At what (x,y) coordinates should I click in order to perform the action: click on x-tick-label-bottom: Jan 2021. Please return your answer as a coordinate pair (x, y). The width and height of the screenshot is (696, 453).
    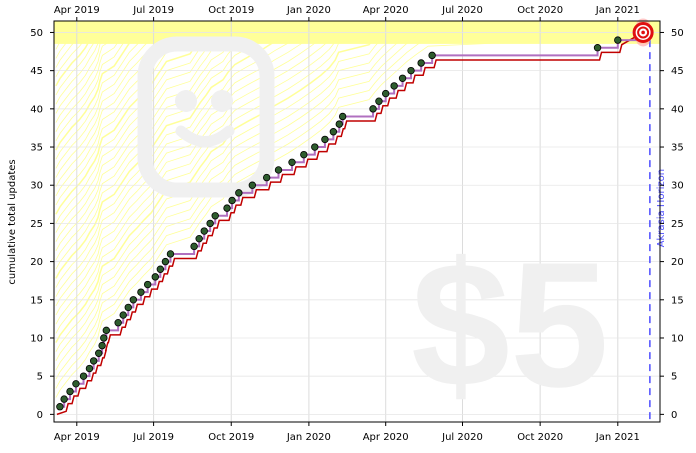
    Looking at the image, I should click on (617, 437).